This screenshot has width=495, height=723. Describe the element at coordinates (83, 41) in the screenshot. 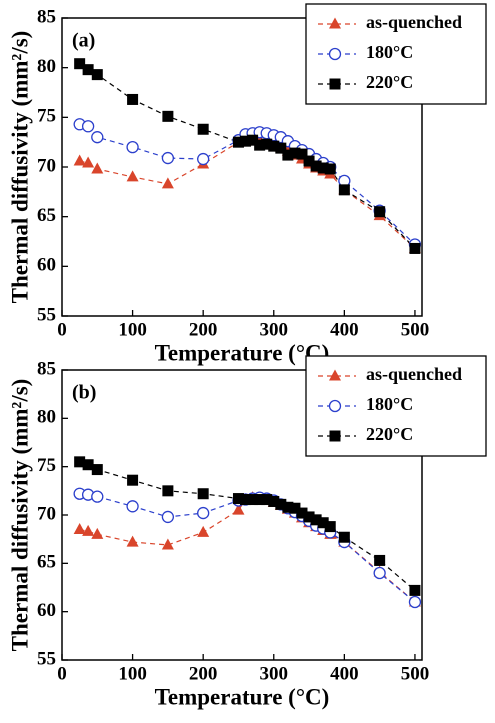

I see `panel-label: (a)` at that location.